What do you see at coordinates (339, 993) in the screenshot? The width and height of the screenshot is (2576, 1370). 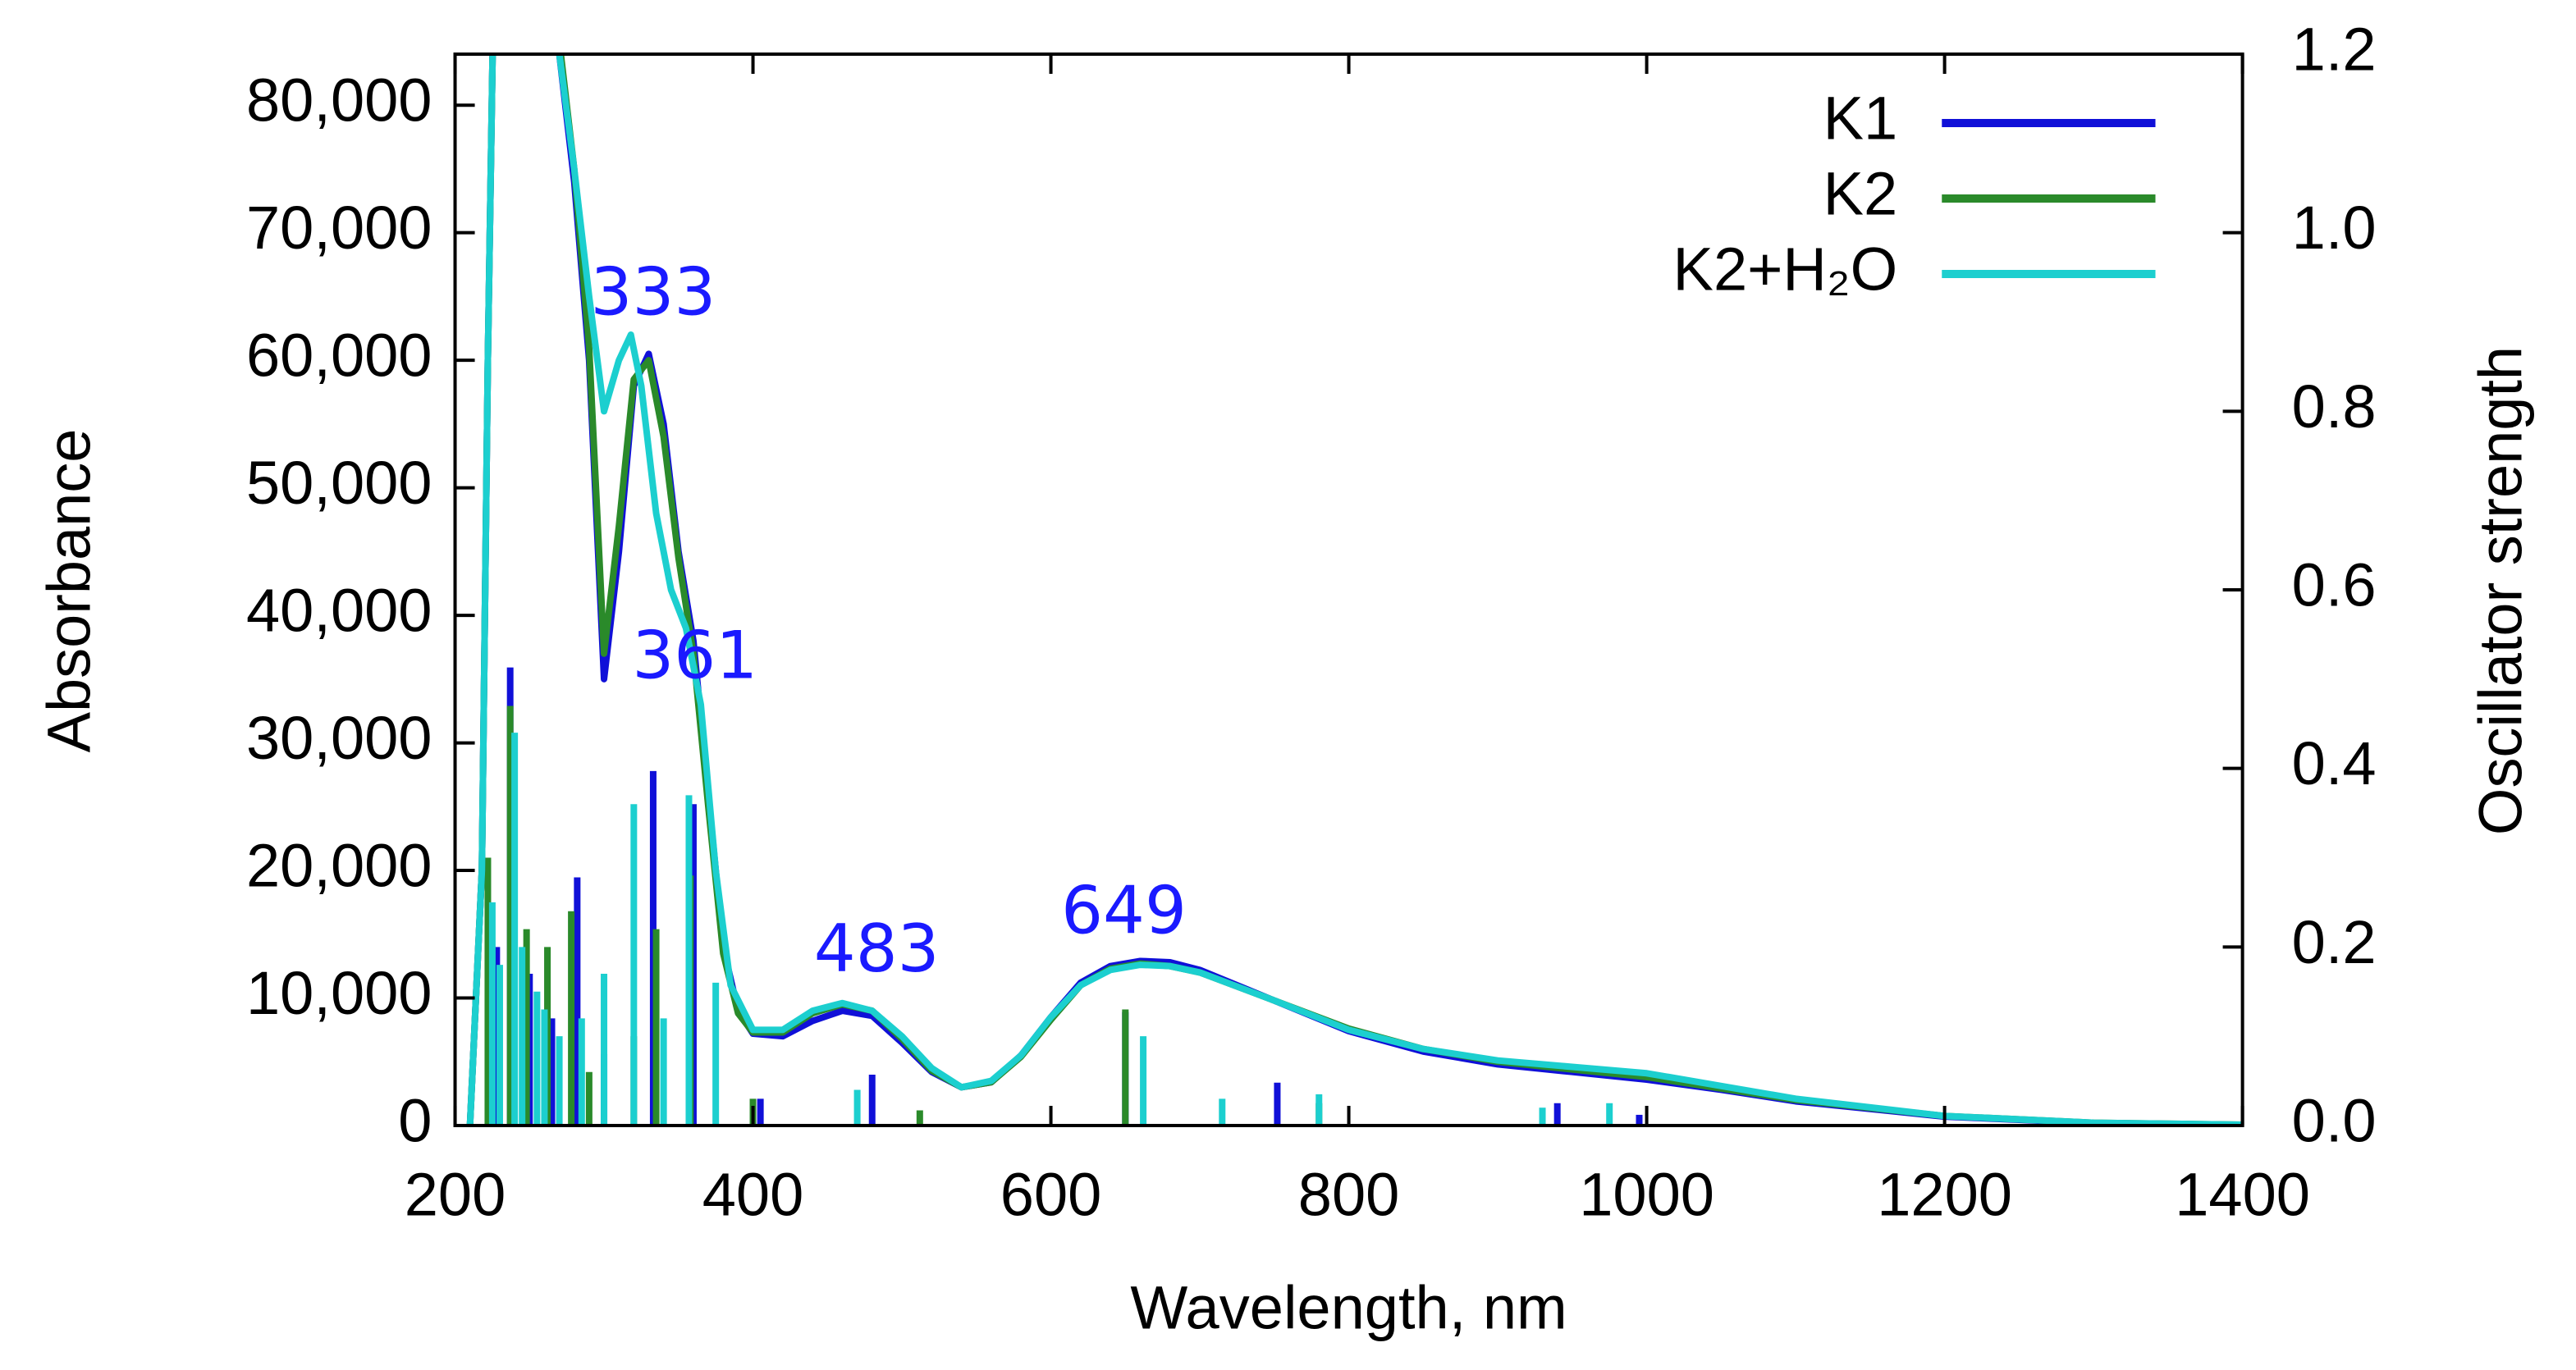 I see `y-tick-label: 10,000` at bounding box center [339, 993].